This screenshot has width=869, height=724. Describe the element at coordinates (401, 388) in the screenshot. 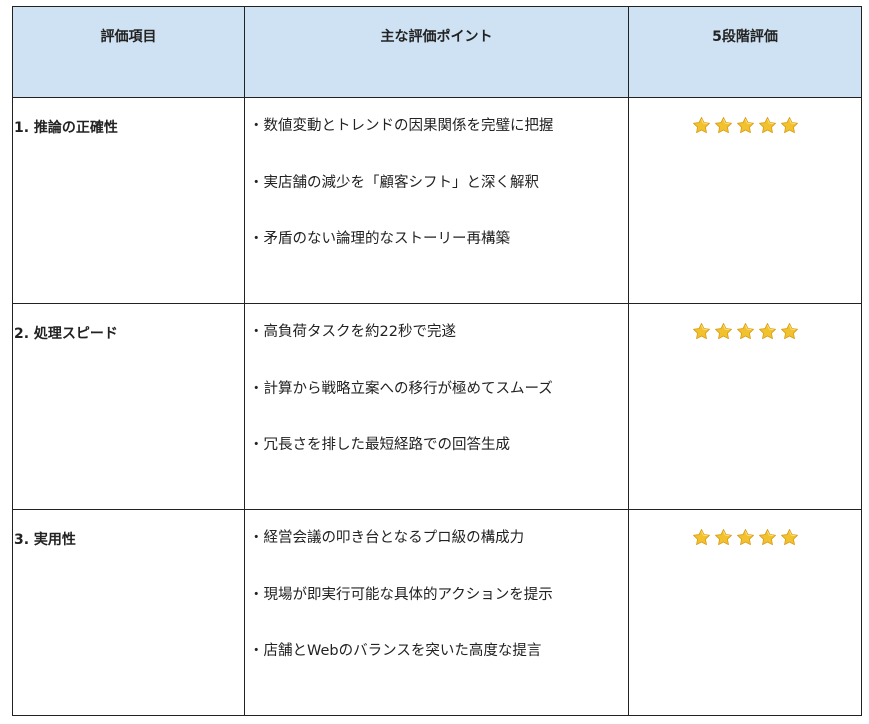

I see `evaluation-point: ・計算から戦略立案への移行が極めてスムーズ` at that location.